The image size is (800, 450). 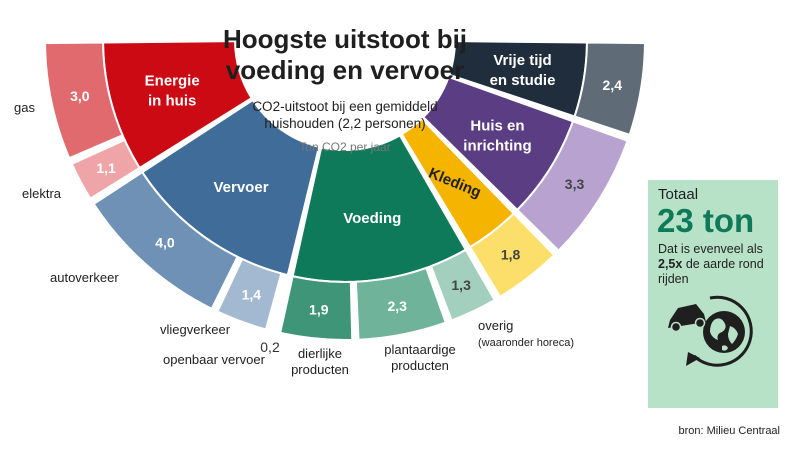 I want to click on total-label: Totaal, so click(x=678, y=194).